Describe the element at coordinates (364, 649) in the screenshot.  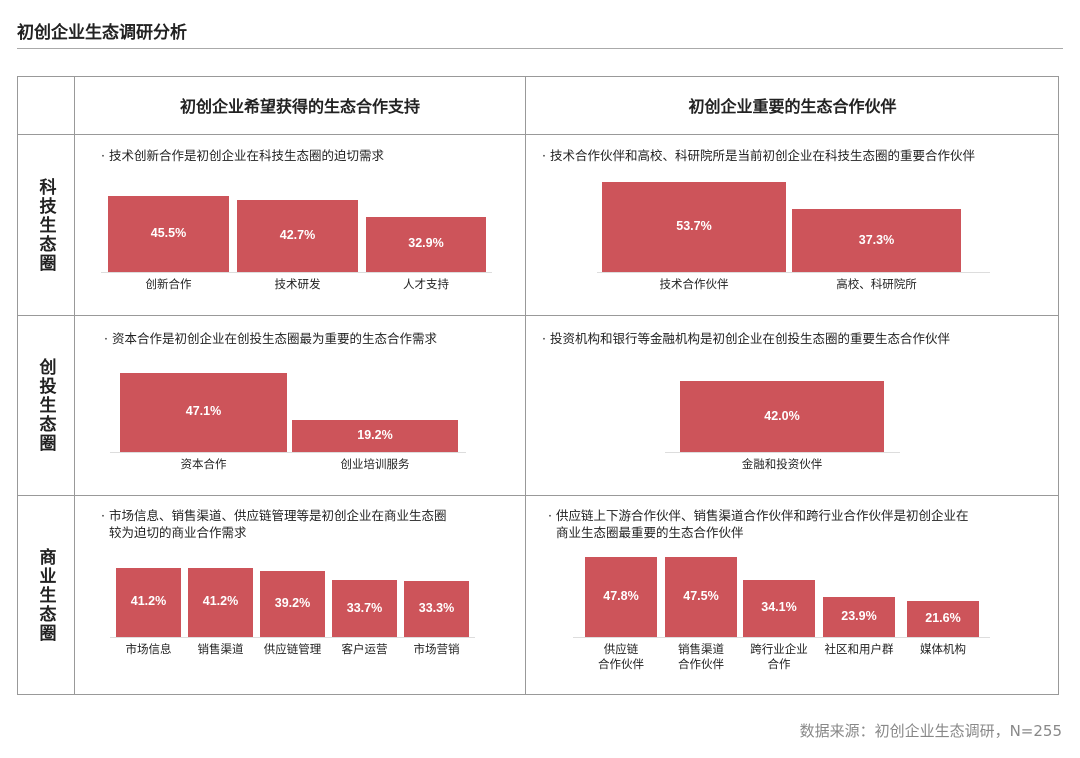
I see `category-label: 客户运营` at that location.